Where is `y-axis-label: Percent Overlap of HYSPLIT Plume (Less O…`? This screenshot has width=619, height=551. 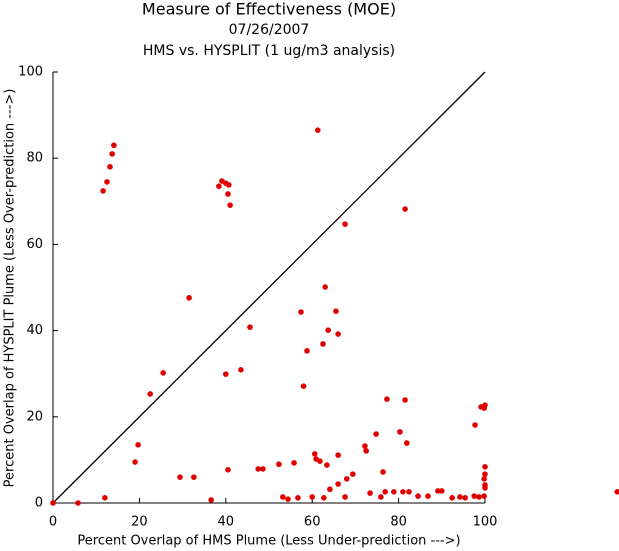 y-axis-label: Percent Overlap of HYSPLIT Plume (Less O… is located at coordinates (10, 288).